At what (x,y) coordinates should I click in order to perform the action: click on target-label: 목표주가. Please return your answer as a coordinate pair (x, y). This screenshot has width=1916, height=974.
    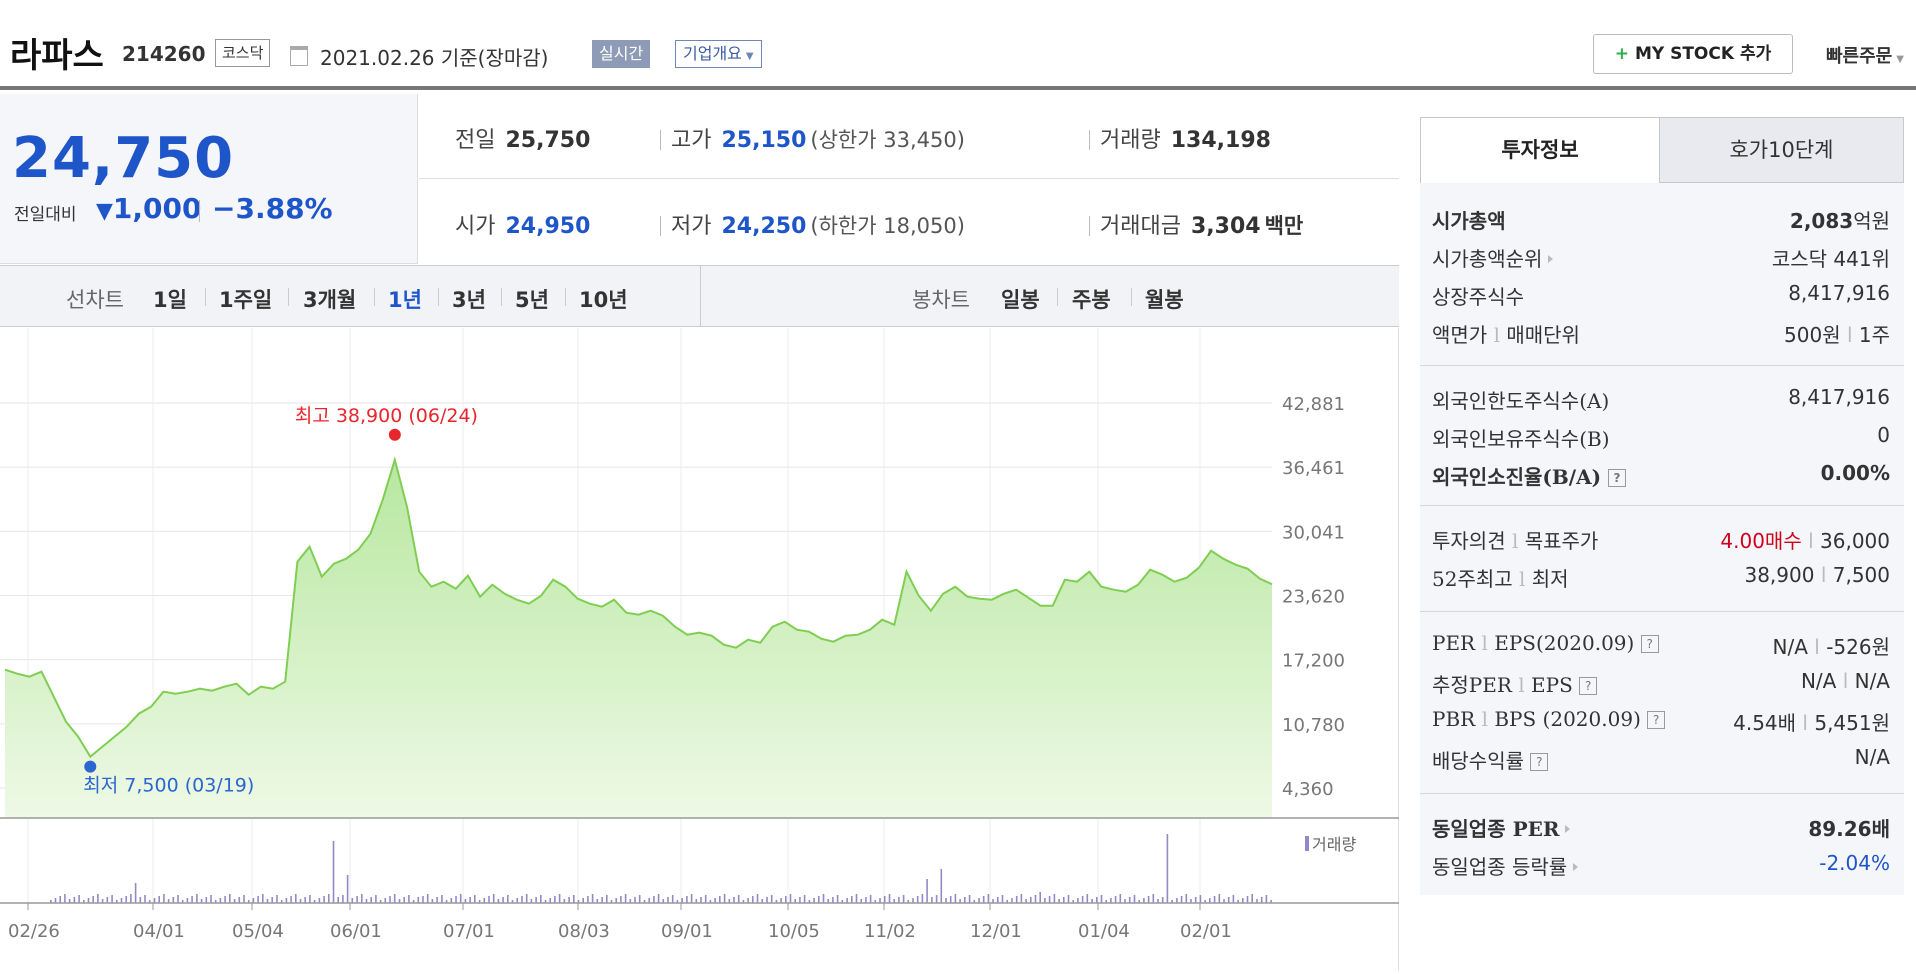
    Looking at the image, I should click on (1561, 541).